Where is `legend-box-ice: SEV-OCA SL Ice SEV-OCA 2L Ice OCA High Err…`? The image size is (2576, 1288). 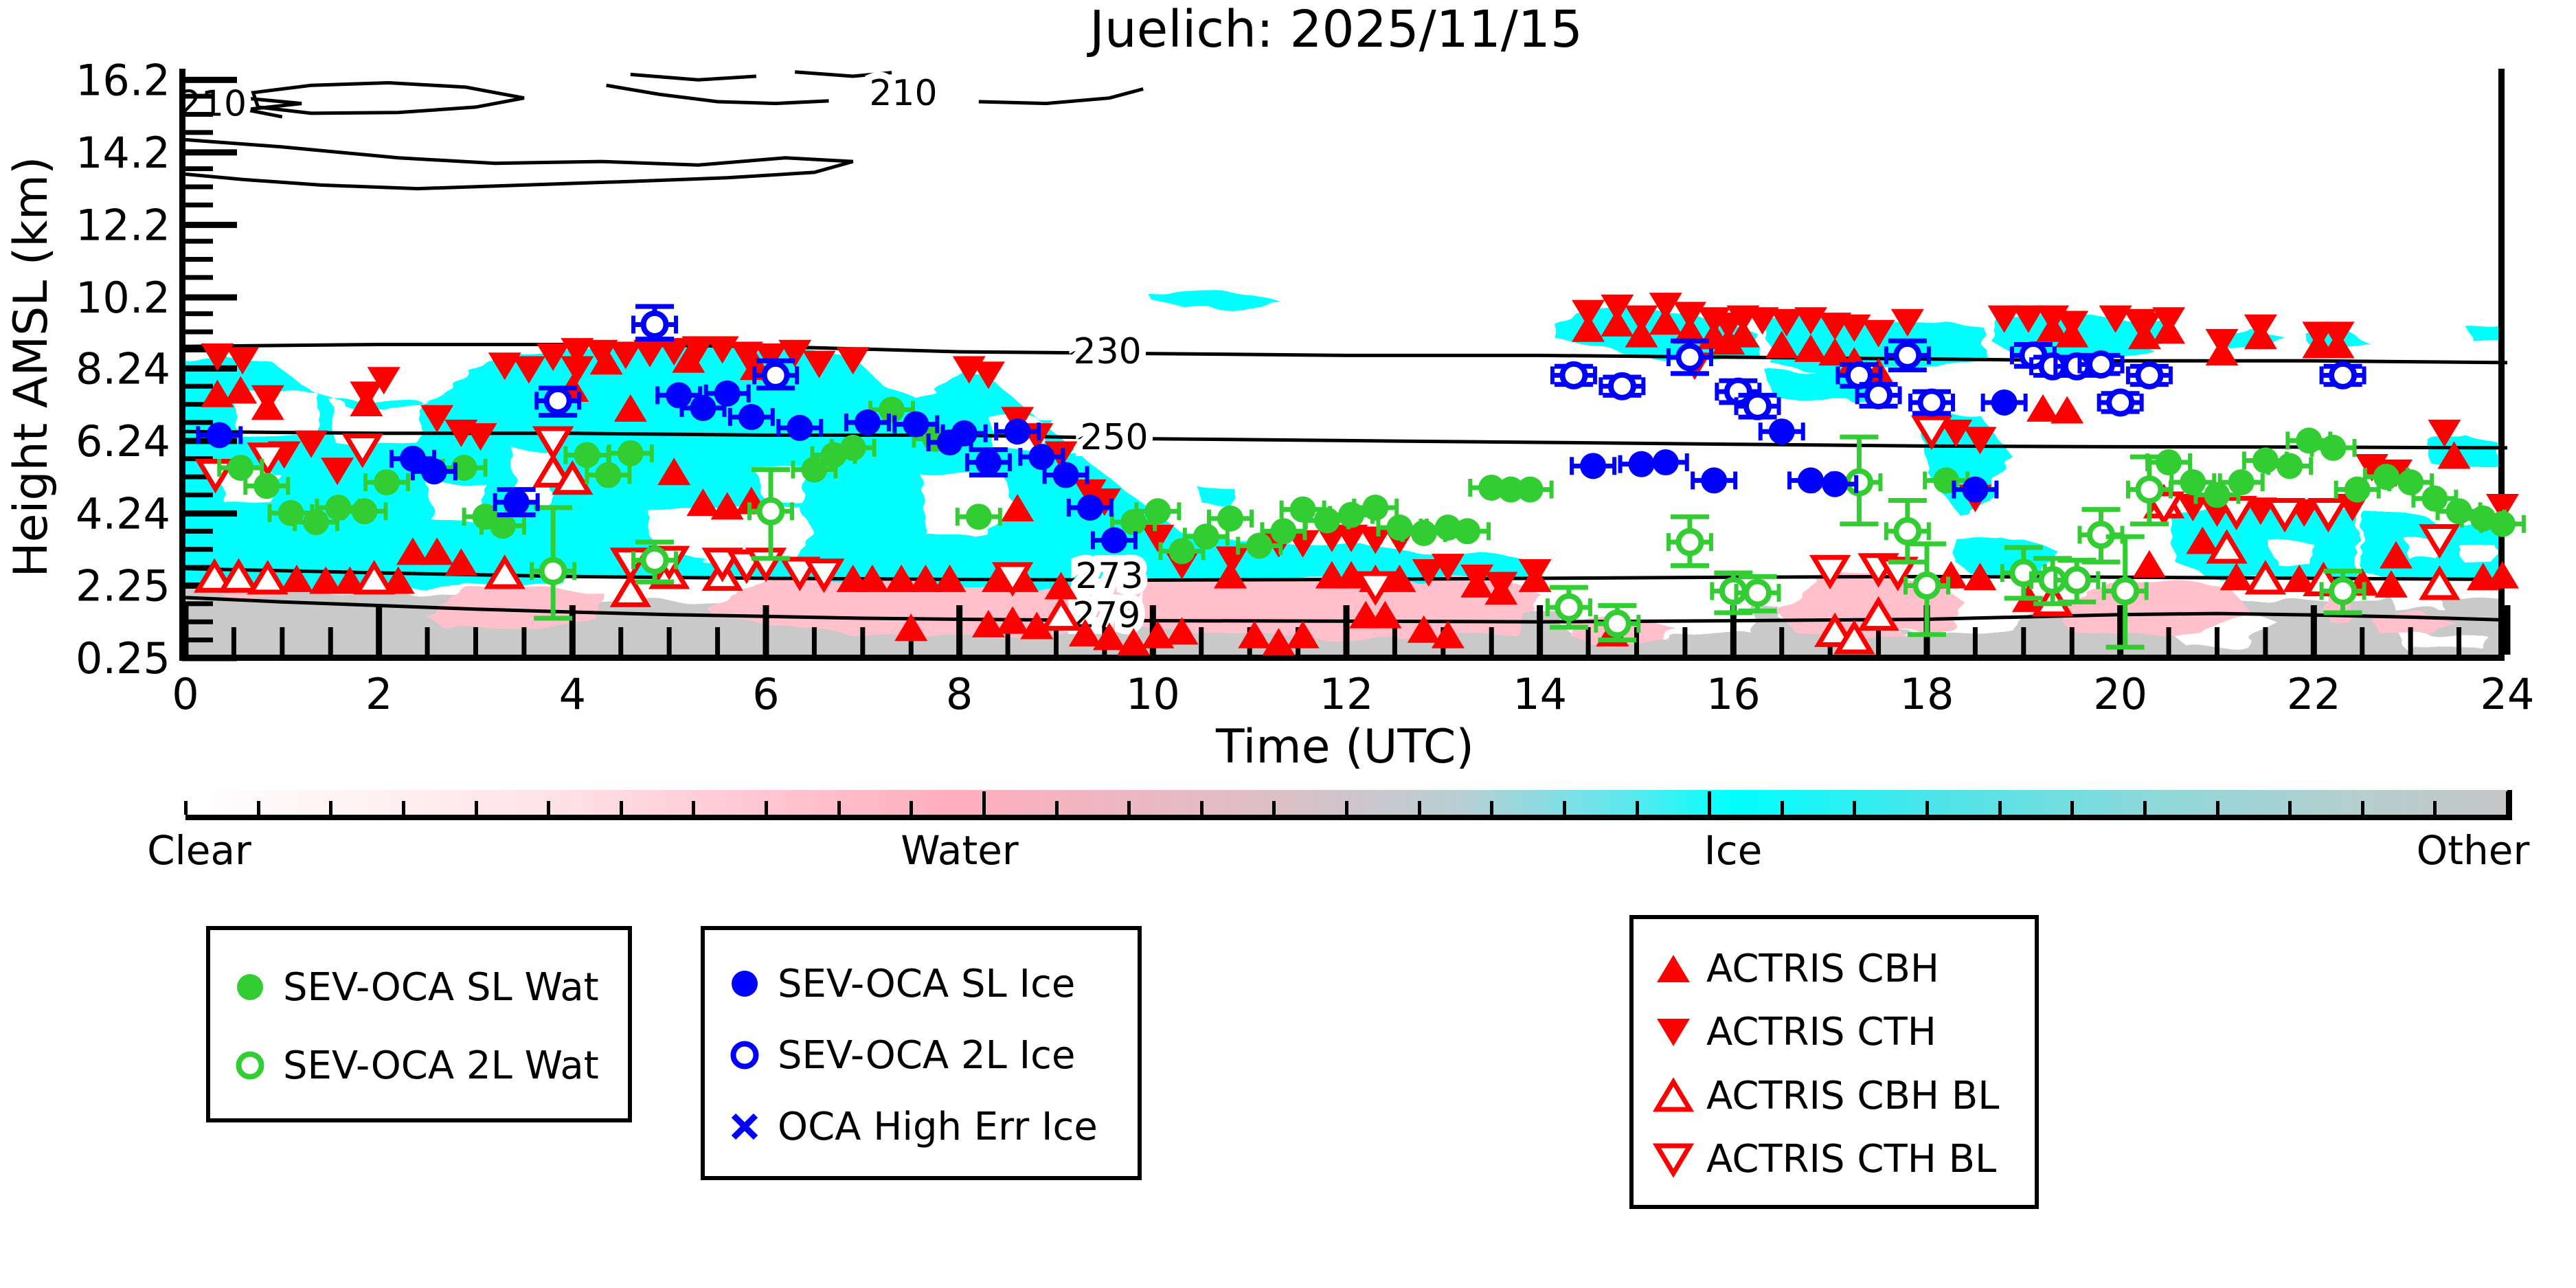
legend-box-ice: SEV-OCA SL Ice SEV-OCA 2L Ice OCA High Err… is located at coordinates (921, 1053).